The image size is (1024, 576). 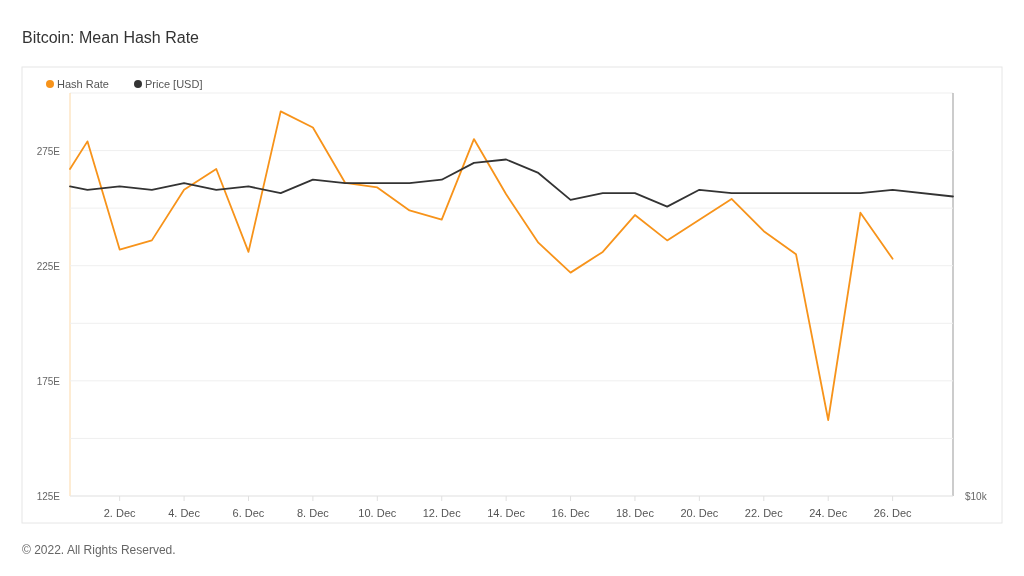 I want to click on y-tick-label: 175E, so click(x=48, y=381).